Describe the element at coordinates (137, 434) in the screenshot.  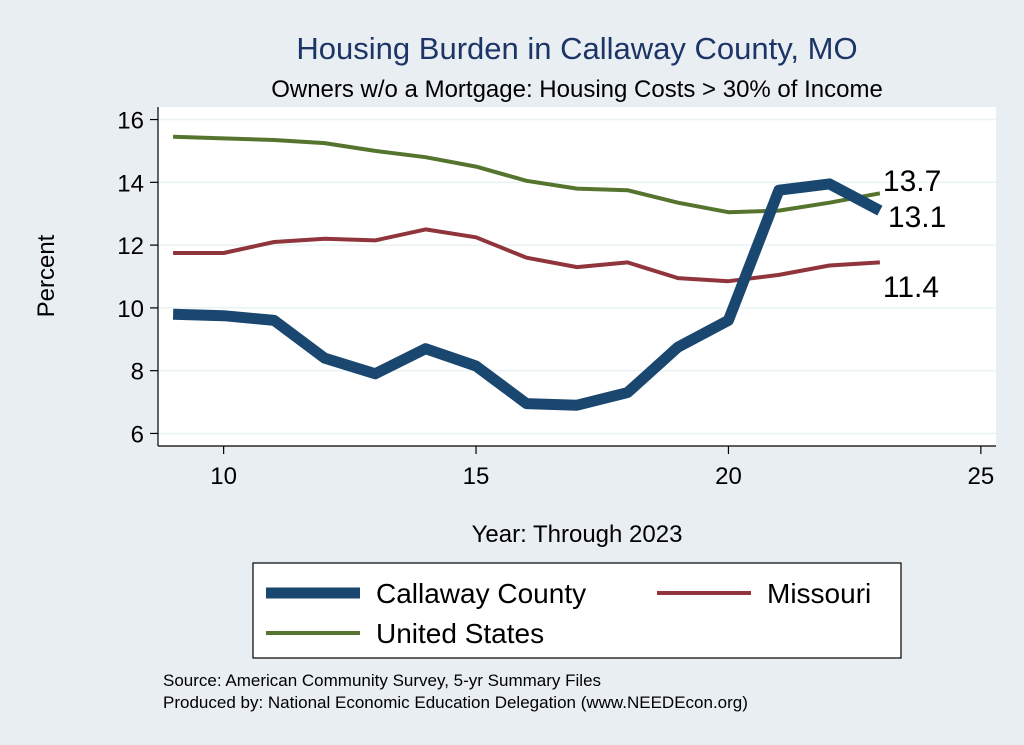
I see `y-tick-label-6: 6` at that location.